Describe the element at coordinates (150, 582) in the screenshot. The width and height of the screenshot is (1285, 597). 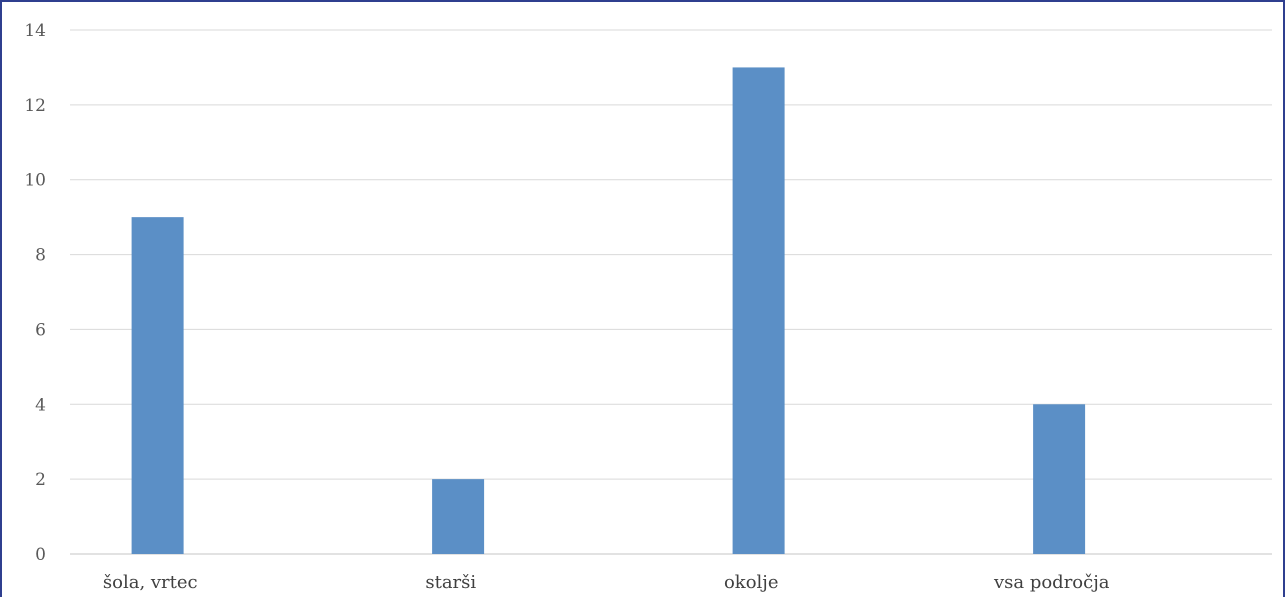
I see `x-category-label: šola, vrtec` at that location.